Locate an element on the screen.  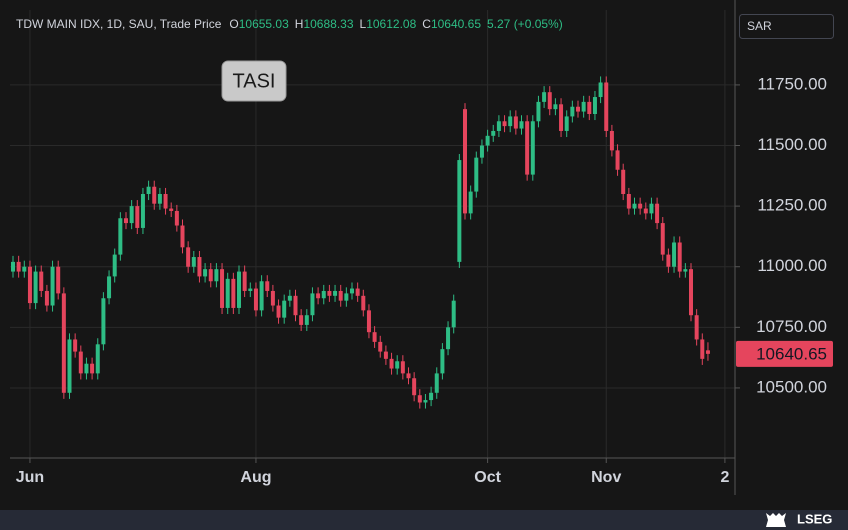
footer-bar is located at coordinates (424, 520).